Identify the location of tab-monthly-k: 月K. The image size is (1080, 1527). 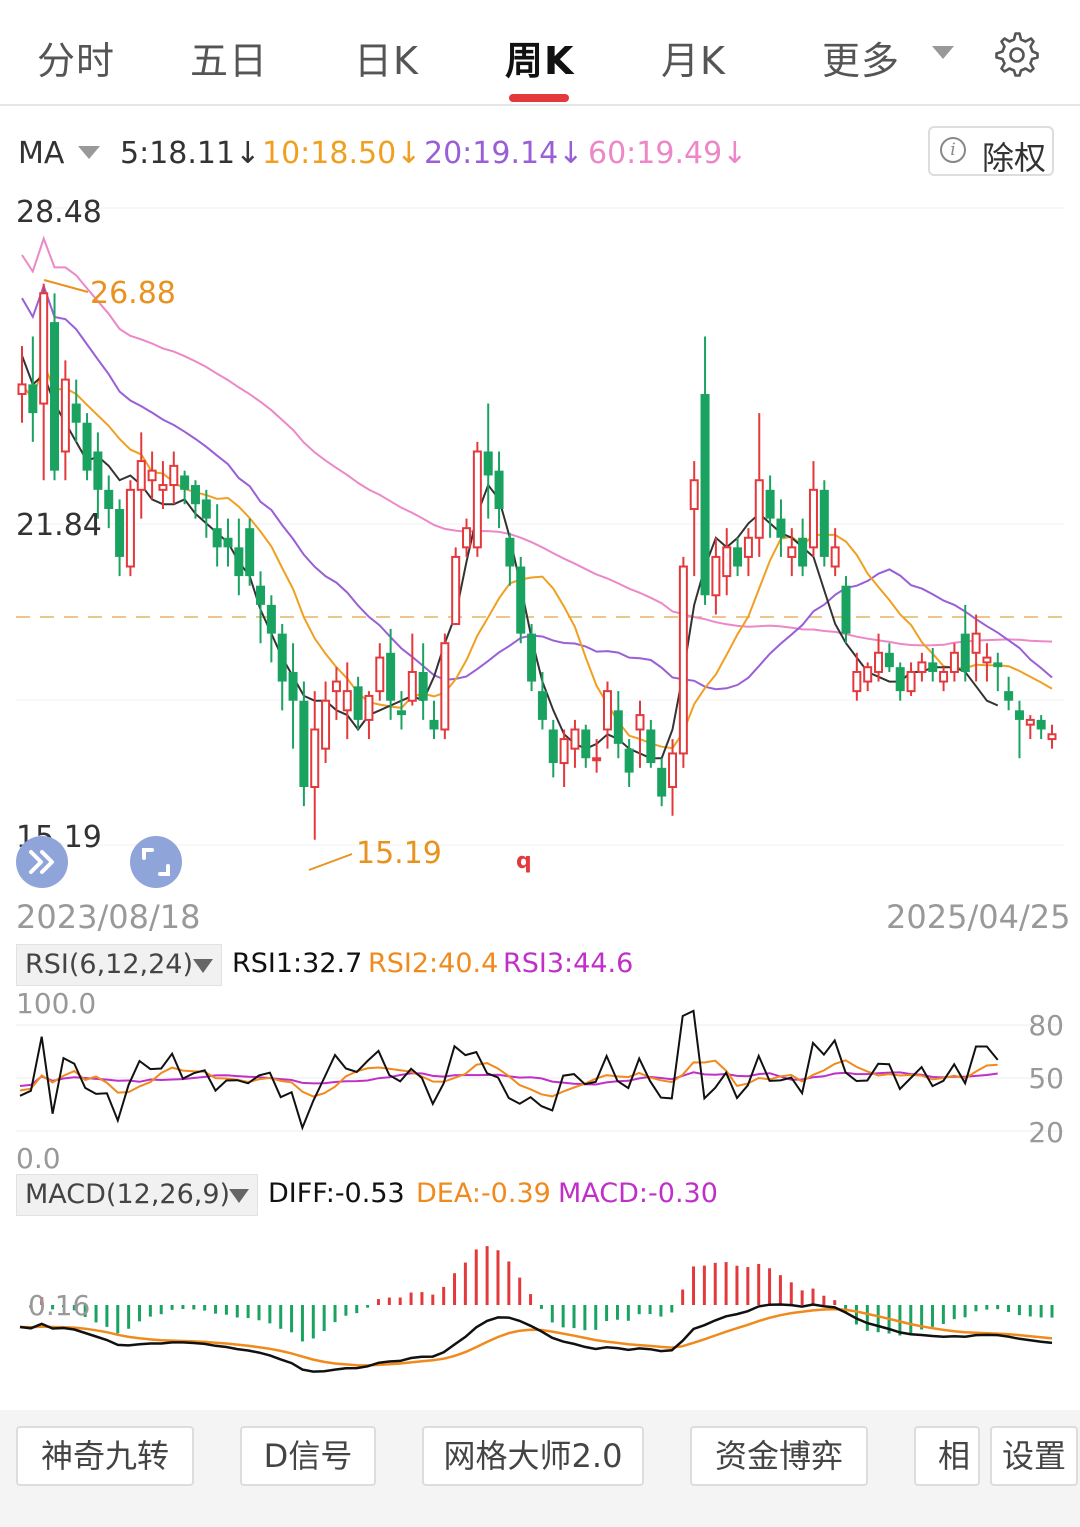
(693, 61).